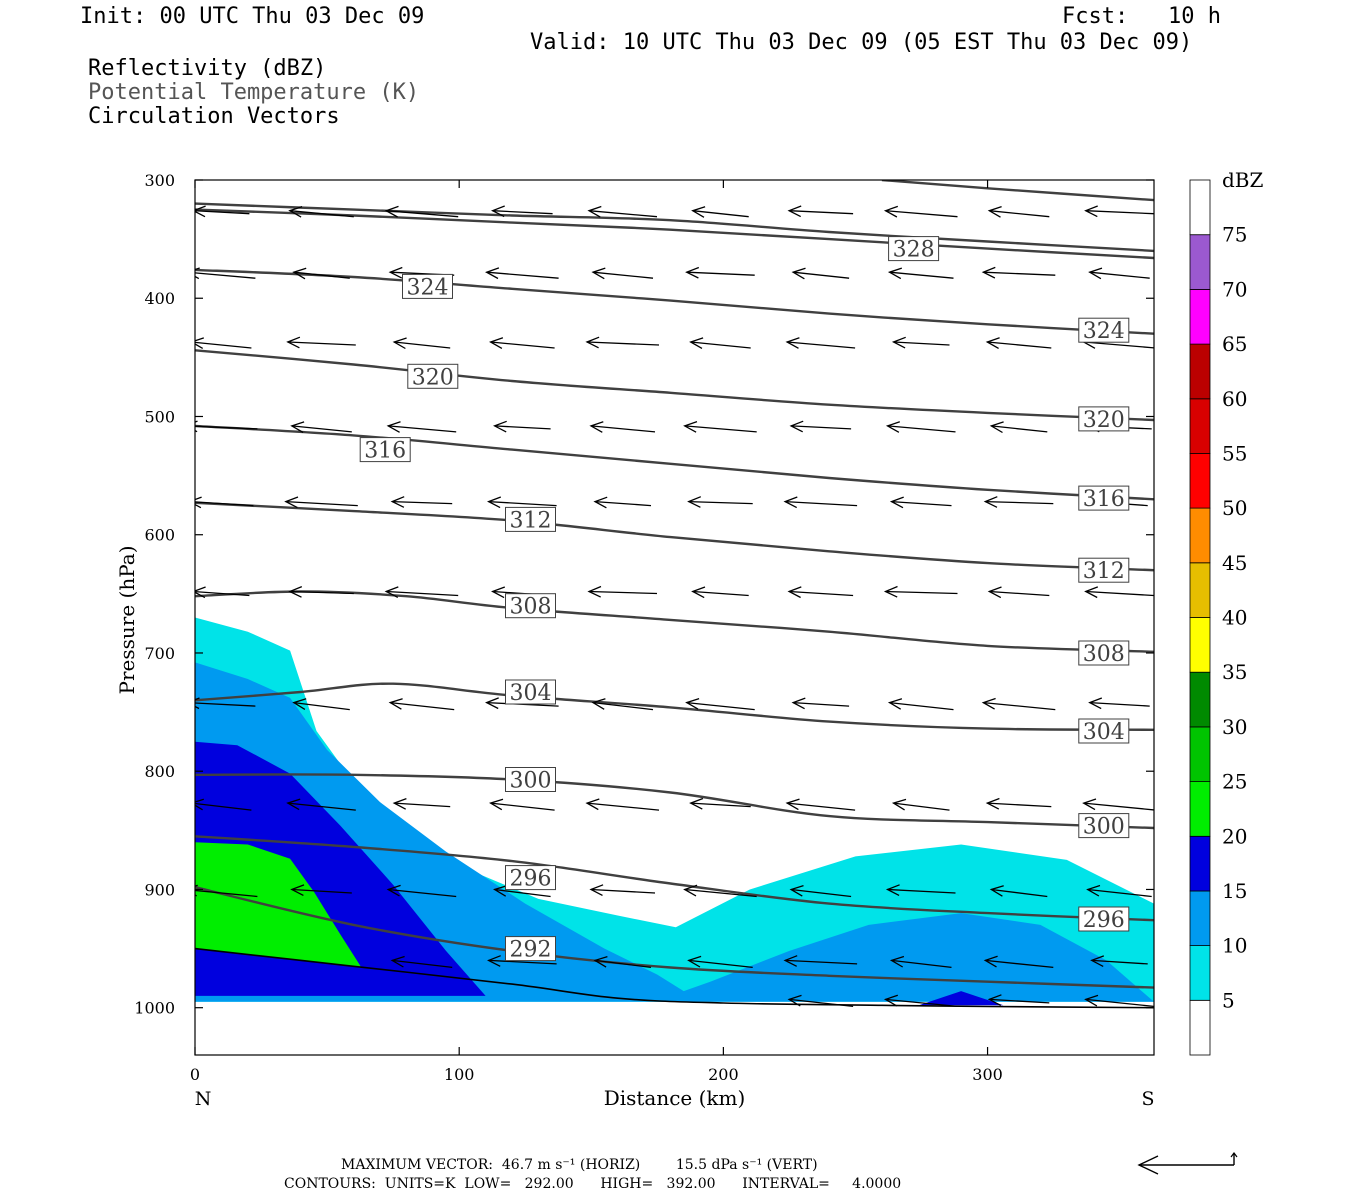  I want to click on x-end-label-left: N, so click(203, 1099).